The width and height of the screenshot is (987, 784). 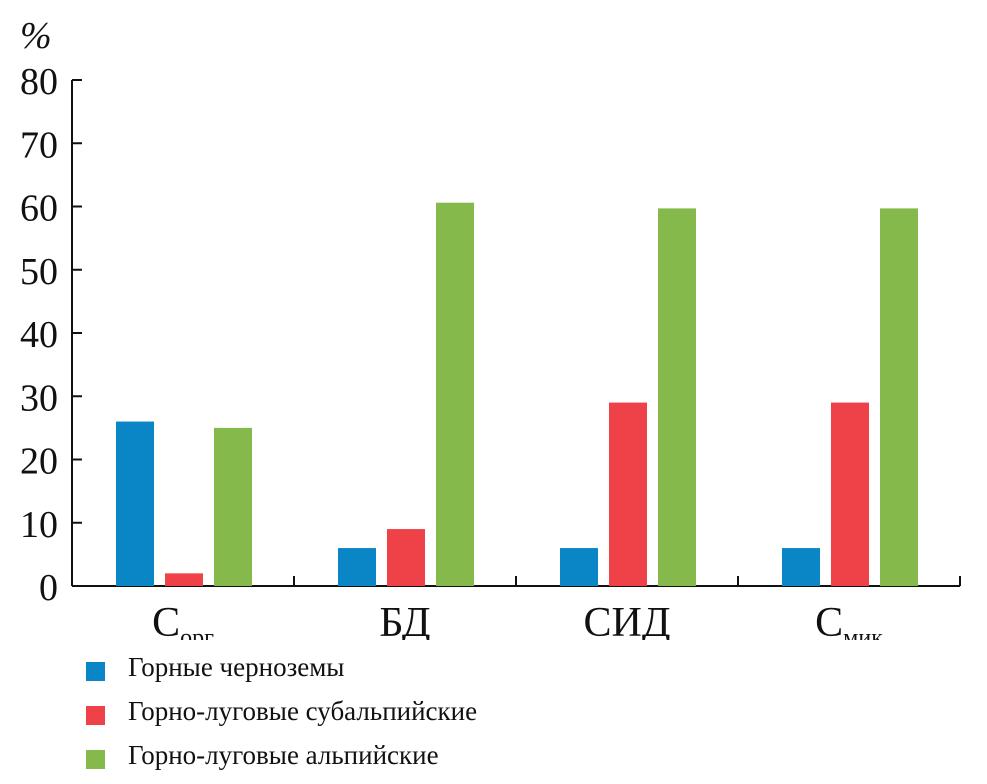 I want to click on y-tick-label: 80, so click(x=39, y=82).